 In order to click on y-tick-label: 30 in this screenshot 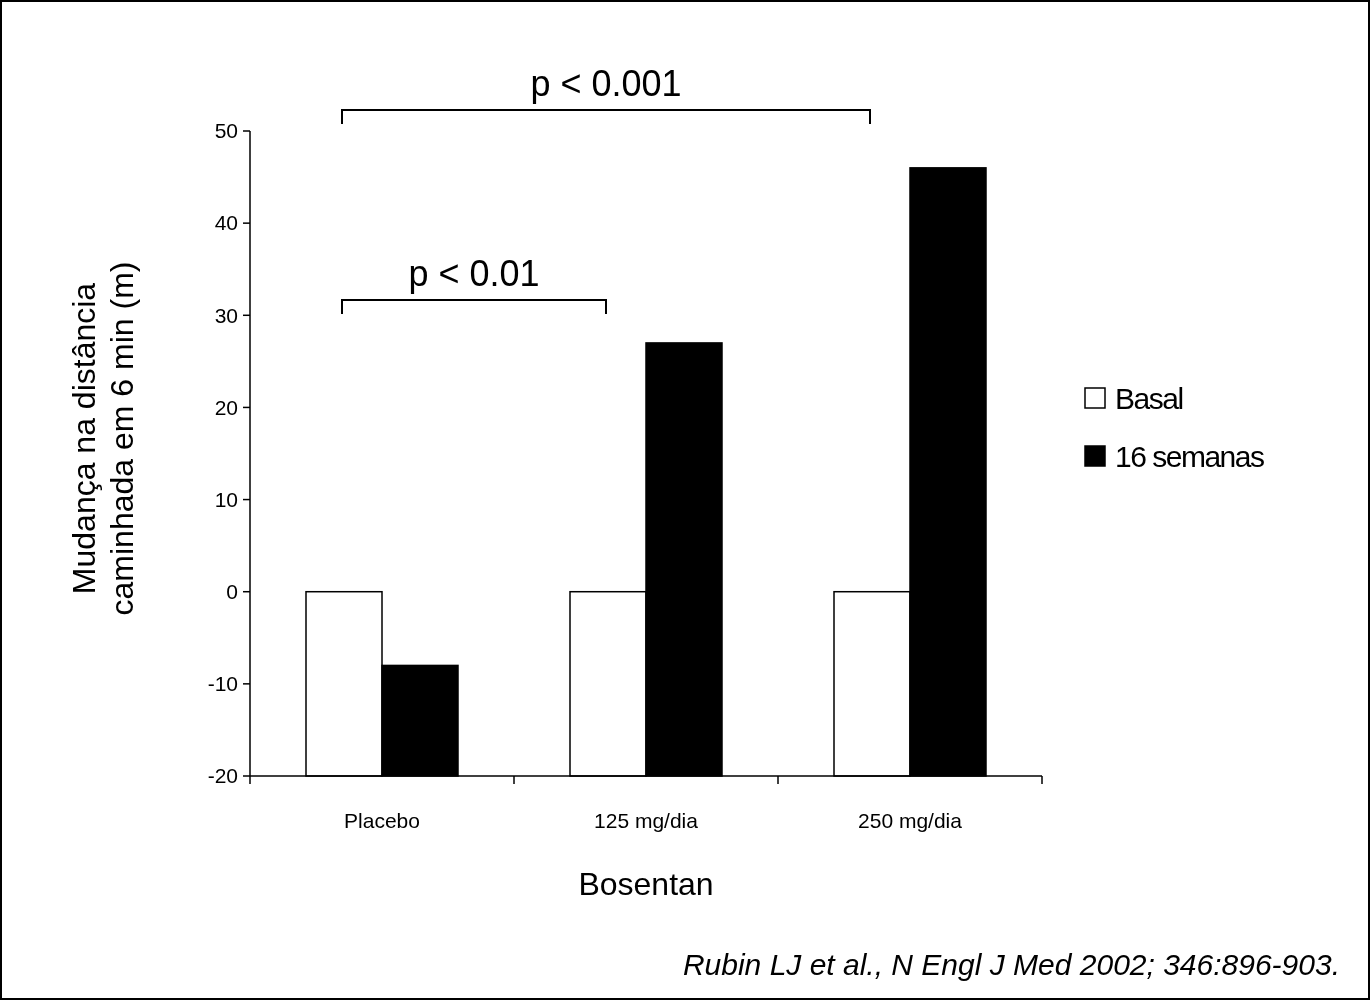, I will do `click(226, 315)`.